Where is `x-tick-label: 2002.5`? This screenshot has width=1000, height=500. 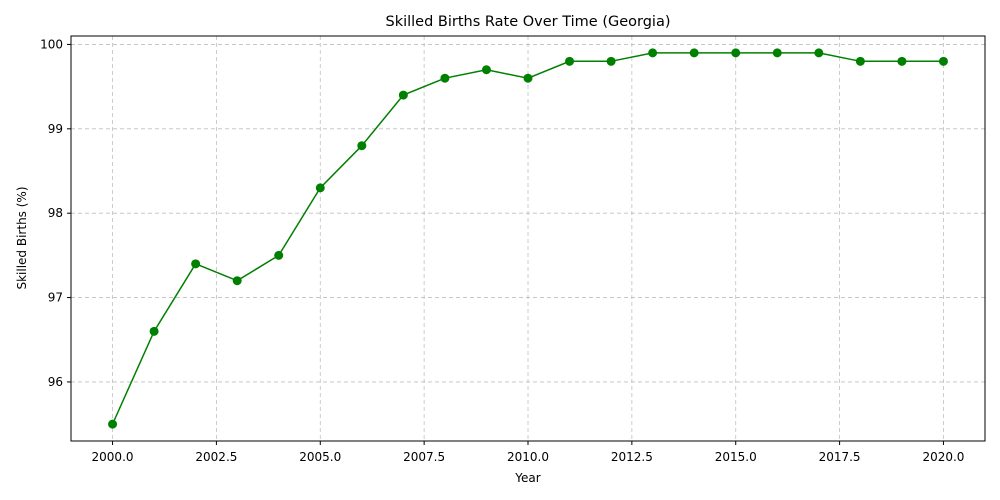
x-tick-label: 2002.5 is located at coordinates (216, 457).